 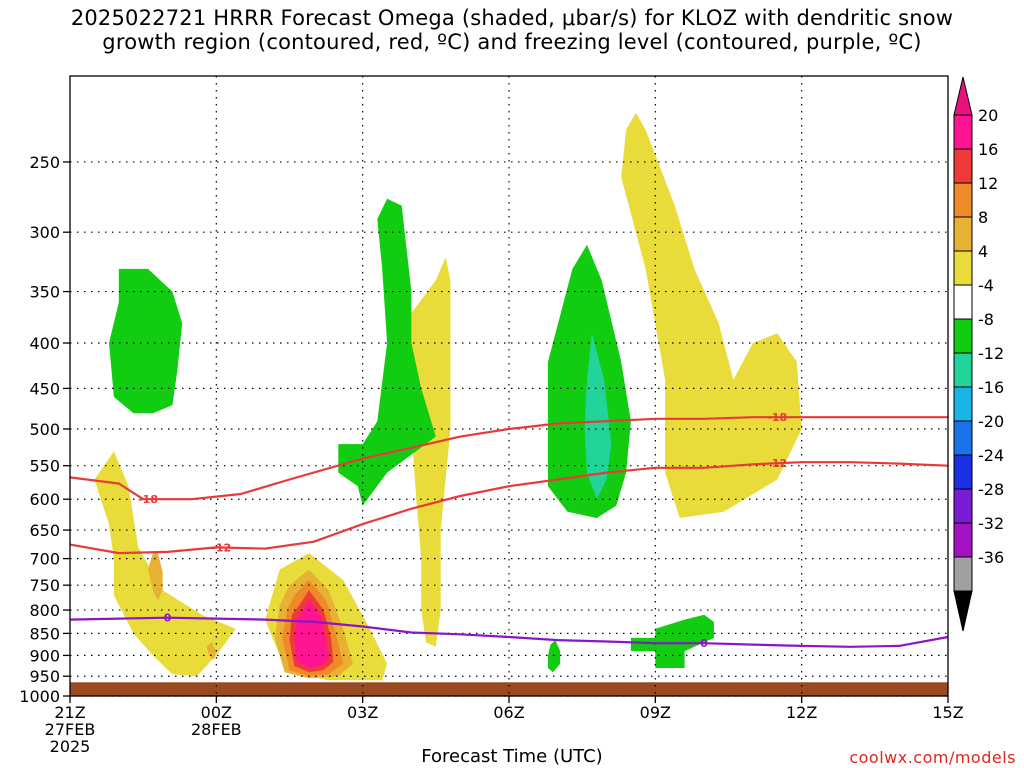 I want to click on x-tick-label-15-1: 12Z, so click(x=801, y=712).